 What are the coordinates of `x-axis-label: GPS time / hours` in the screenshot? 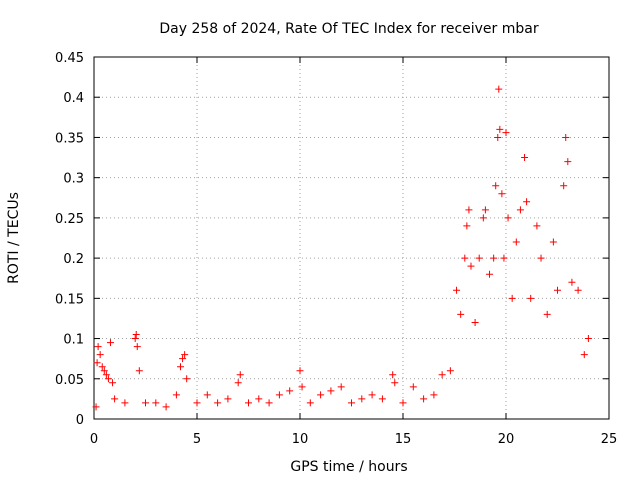 It's located at (348, 467).